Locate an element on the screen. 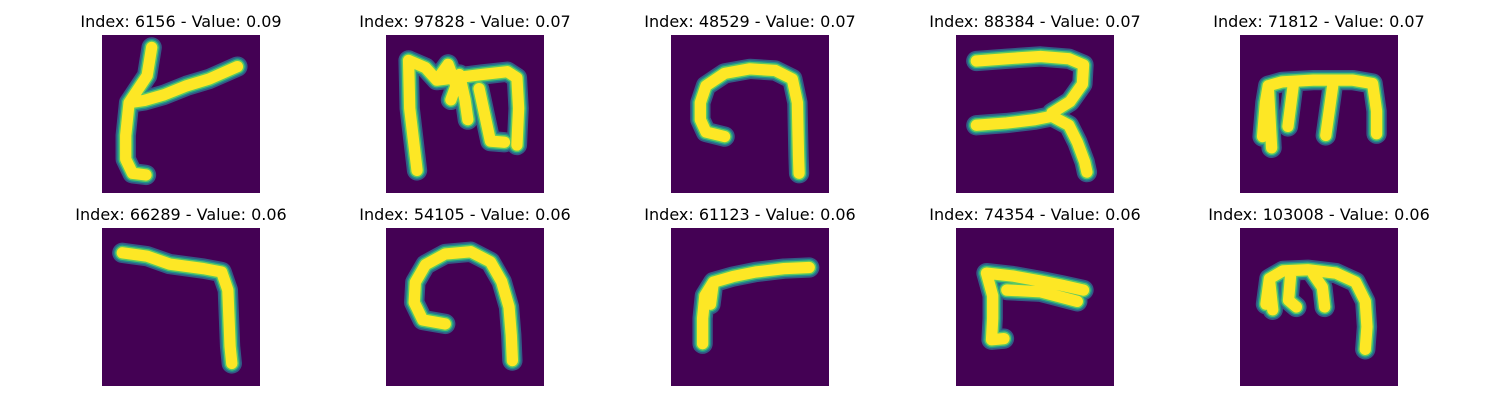 This screenshot has height=400, width=1500. panel-6: Index: 66289 - Value: 0.06 is located at coordinates (181, 301).